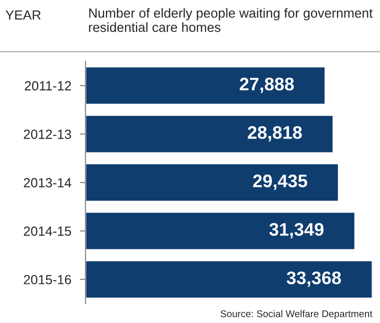  Describe the element at coordinates (296, 230) in the screenshot. I see `data-label: 31,349` at that location.